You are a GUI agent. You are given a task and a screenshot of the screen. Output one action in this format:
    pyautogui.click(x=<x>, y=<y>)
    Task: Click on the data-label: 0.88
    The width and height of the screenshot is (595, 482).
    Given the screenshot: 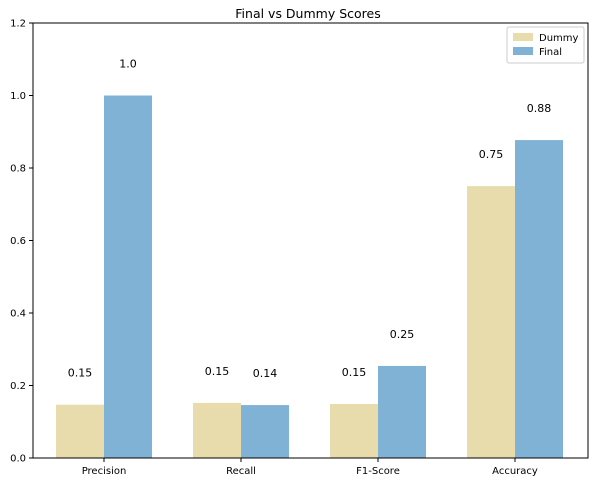 What is the action you would take?
    pyautogui.click(x=539, y=108)
    